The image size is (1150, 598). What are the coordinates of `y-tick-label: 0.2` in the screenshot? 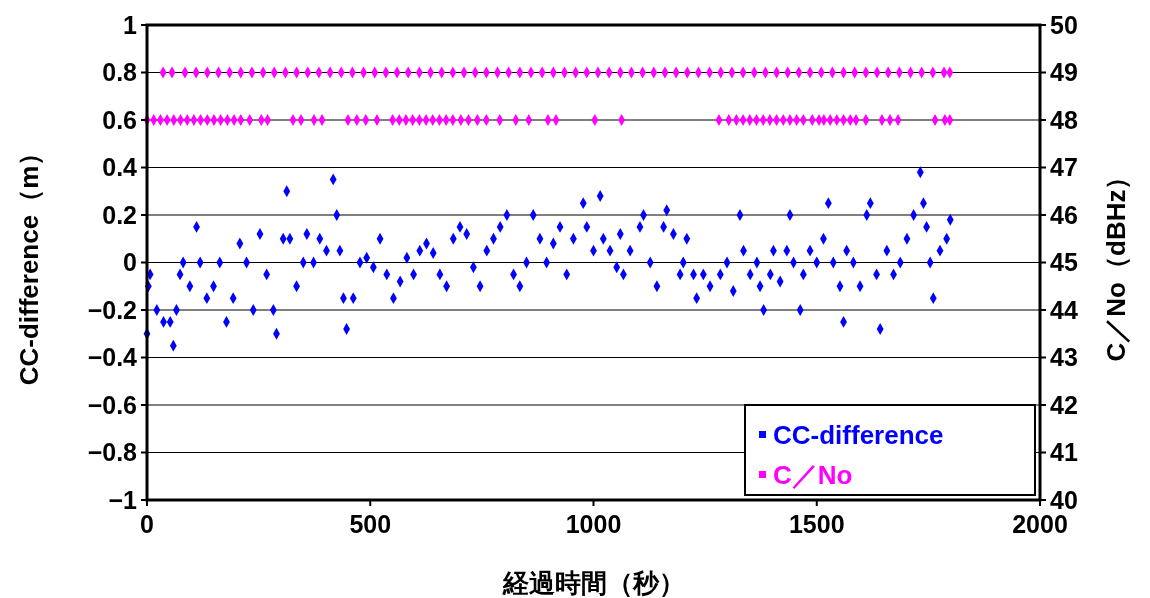 It's located at (119, 214).